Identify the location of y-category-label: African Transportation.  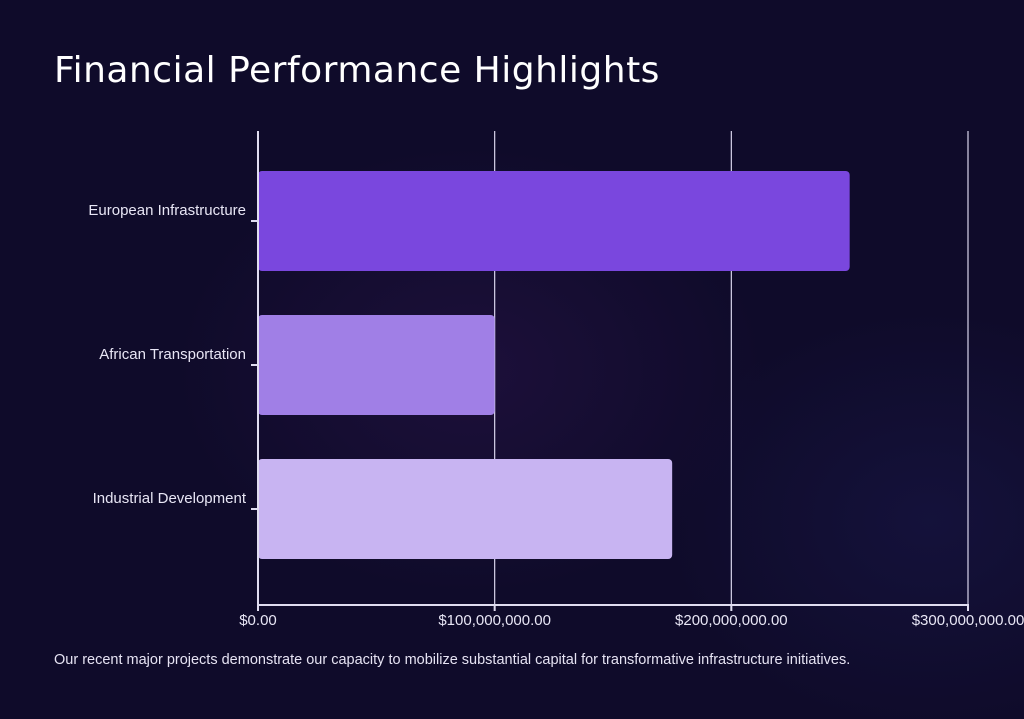
(172, 354).